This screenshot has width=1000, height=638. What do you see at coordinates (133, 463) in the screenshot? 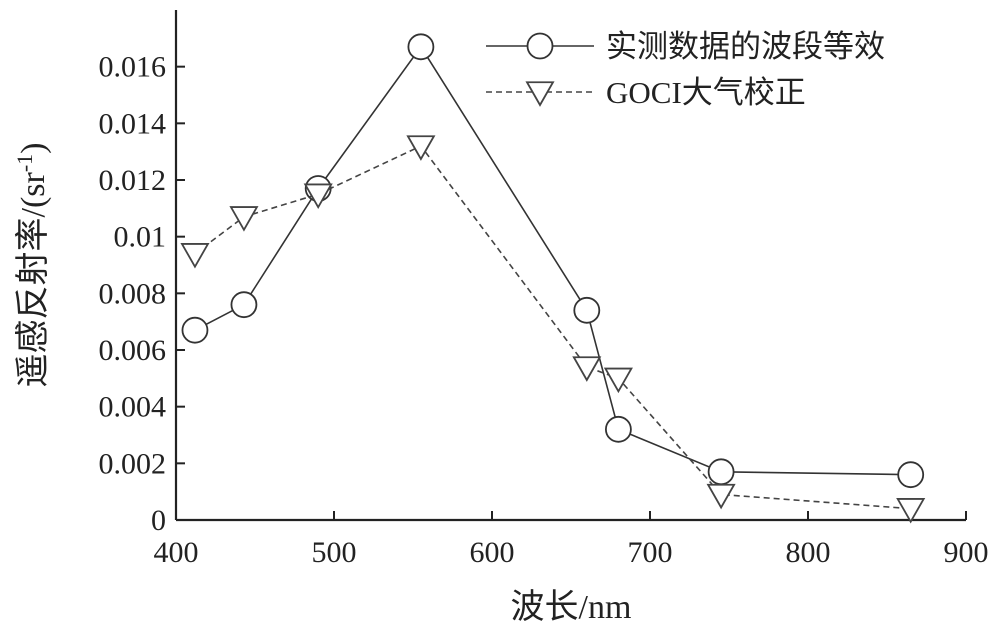
I see `y-tick-label: 0.002` at bounding box center [133, 463].